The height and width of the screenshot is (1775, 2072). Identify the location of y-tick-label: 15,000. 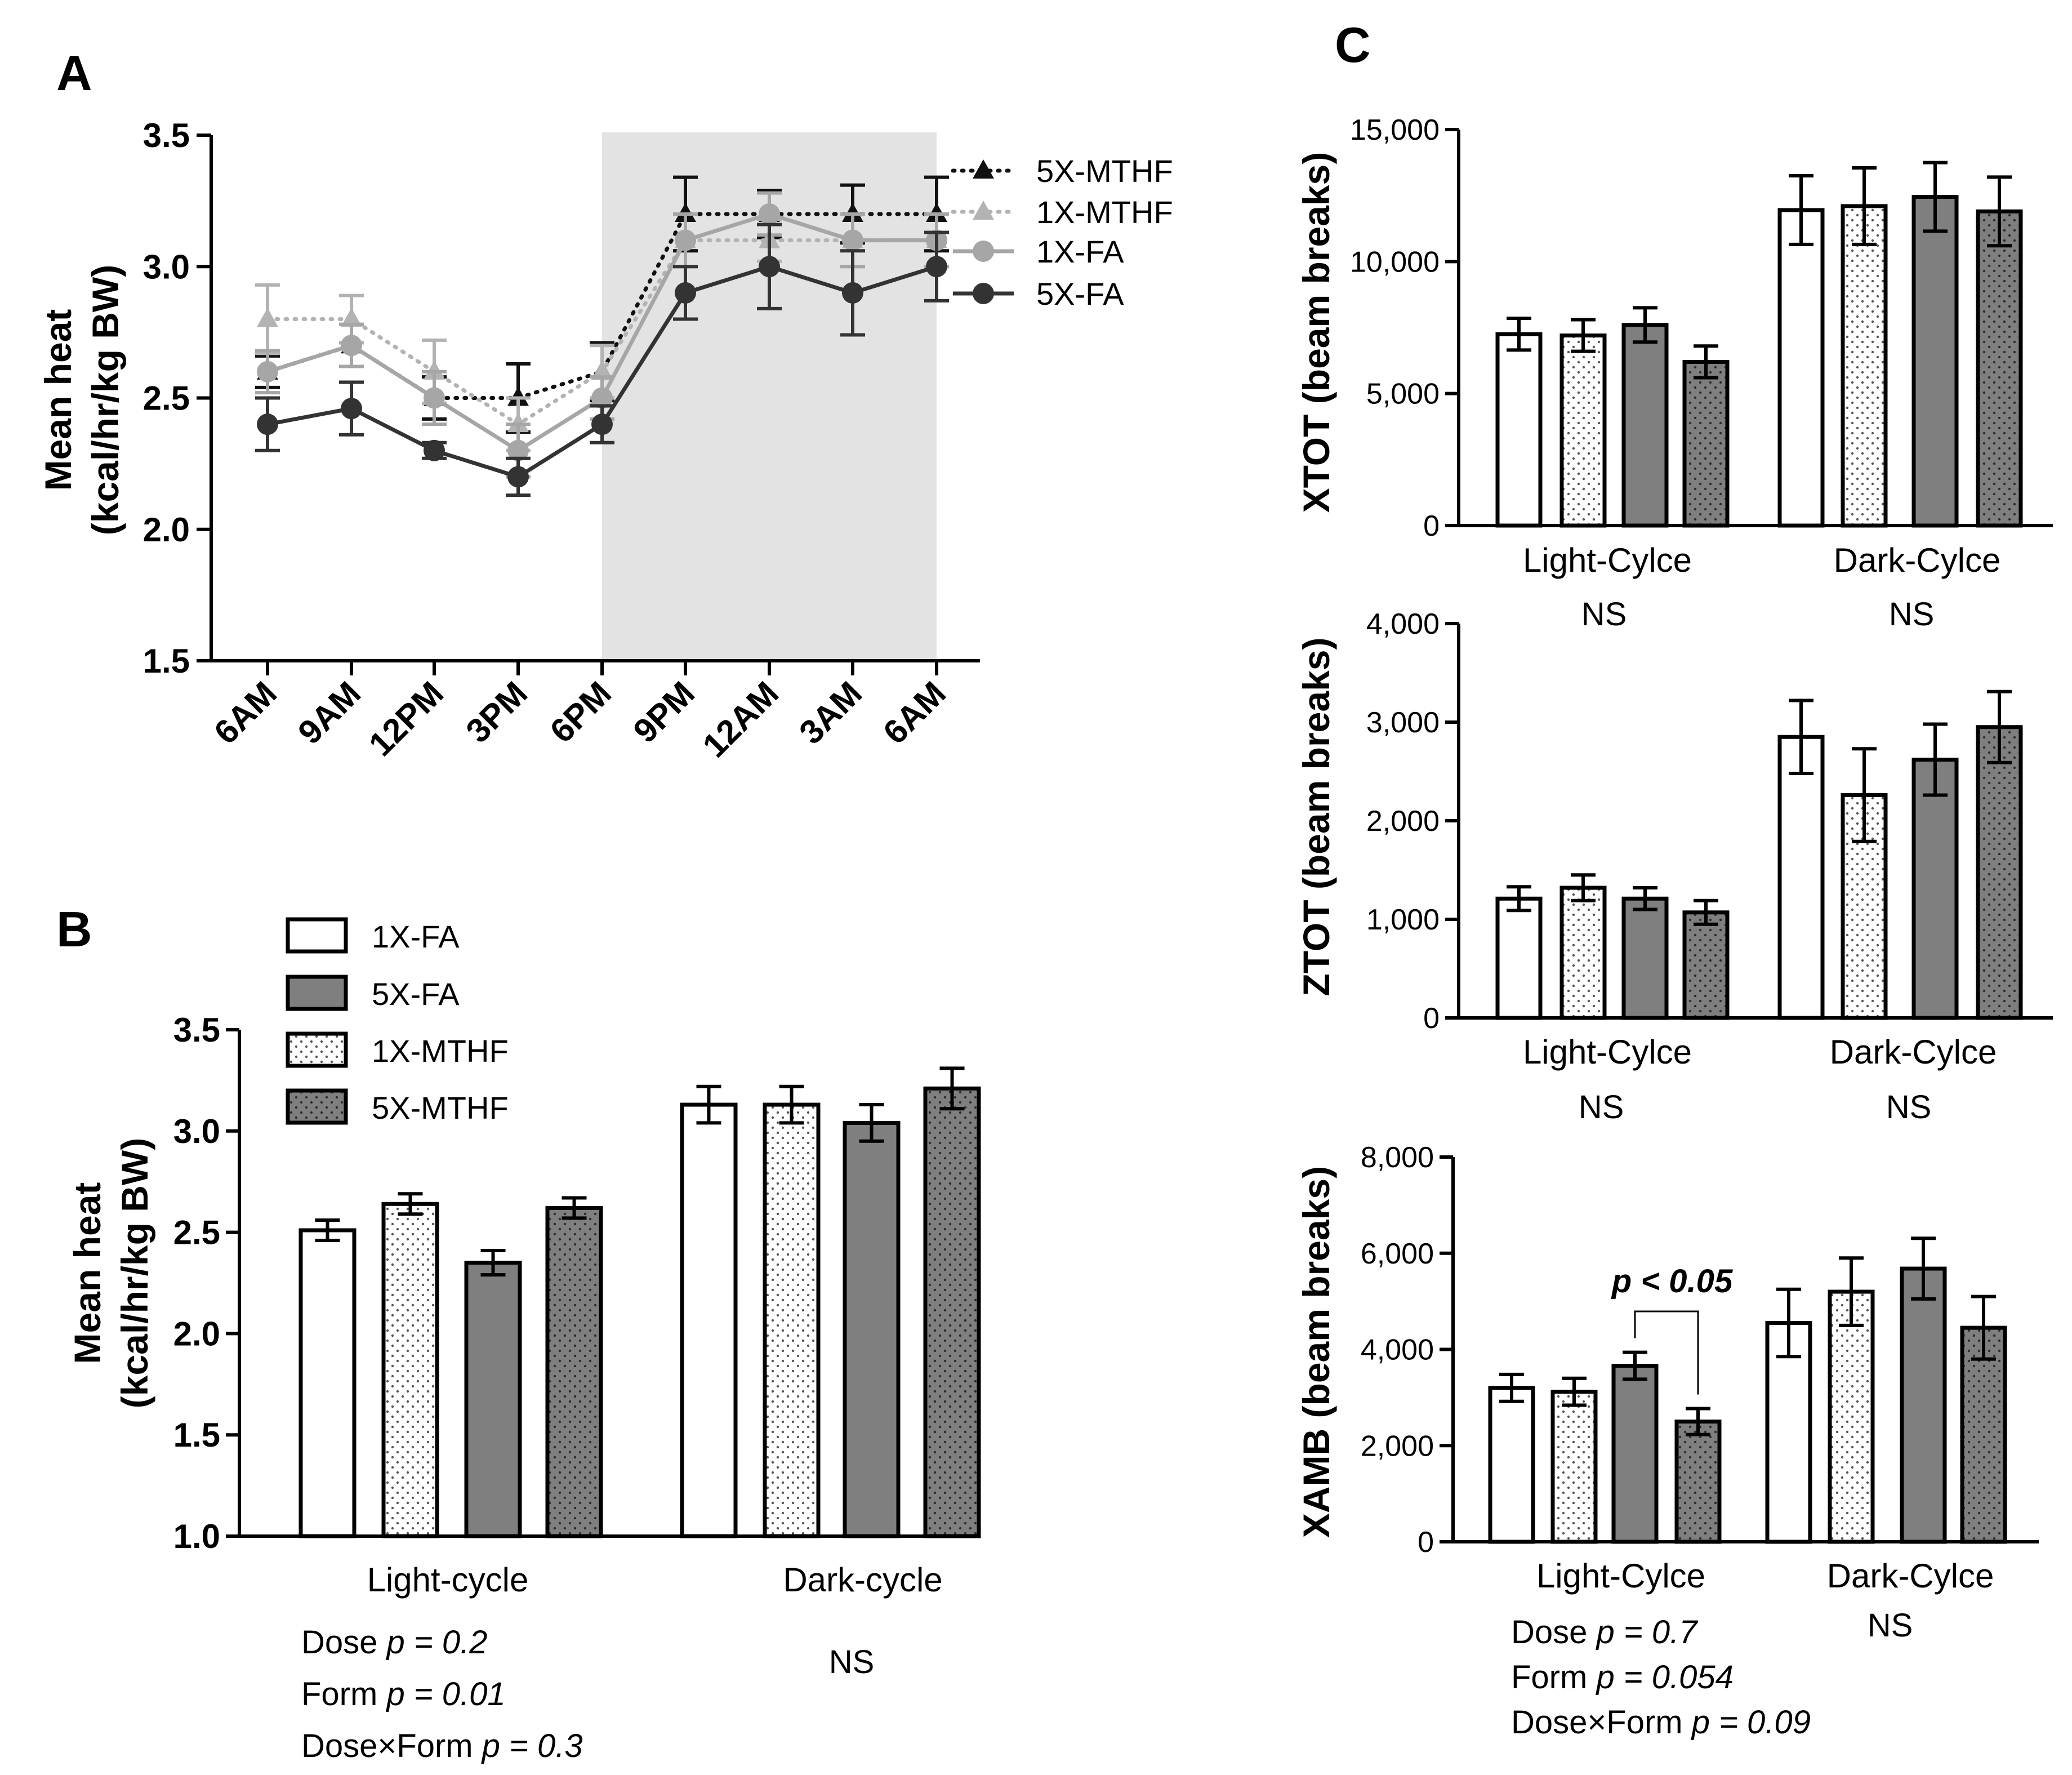
(1395, 130).